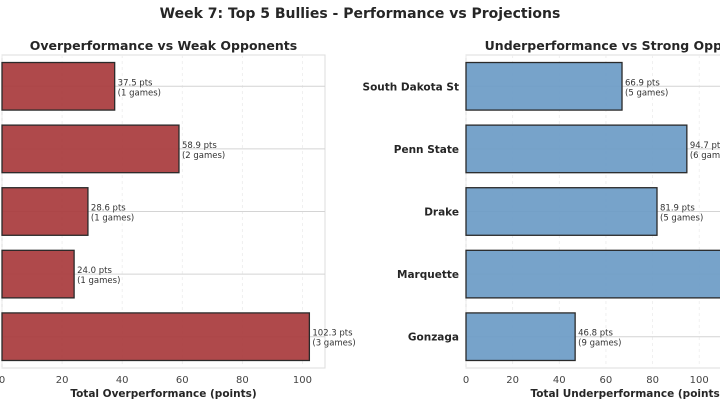  I want to click on bar-games-label: (9 games), so click(599, 344).